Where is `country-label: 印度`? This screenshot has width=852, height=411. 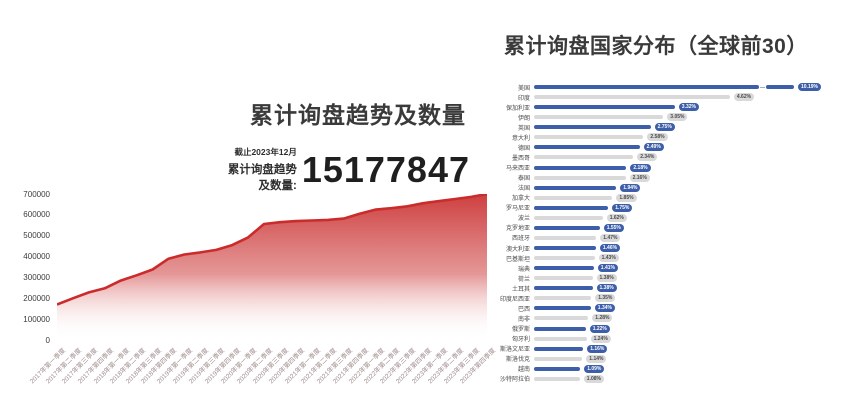 country-label: 印度 is located at coordinates (523, 98).